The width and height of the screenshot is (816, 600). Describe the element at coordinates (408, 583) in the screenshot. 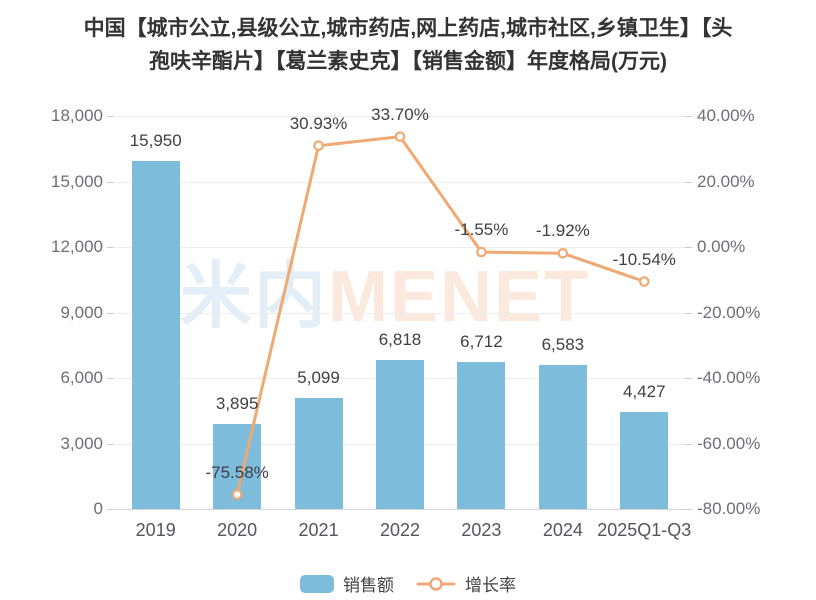

I see `legend: 销售额 增长率` at that location.